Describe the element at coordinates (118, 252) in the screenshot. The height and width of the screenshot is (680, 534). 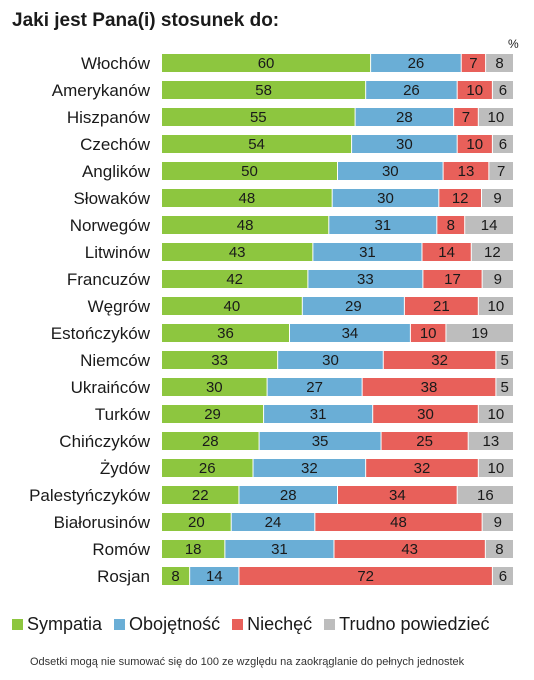
I see `category-label: Litwinów` at that location.